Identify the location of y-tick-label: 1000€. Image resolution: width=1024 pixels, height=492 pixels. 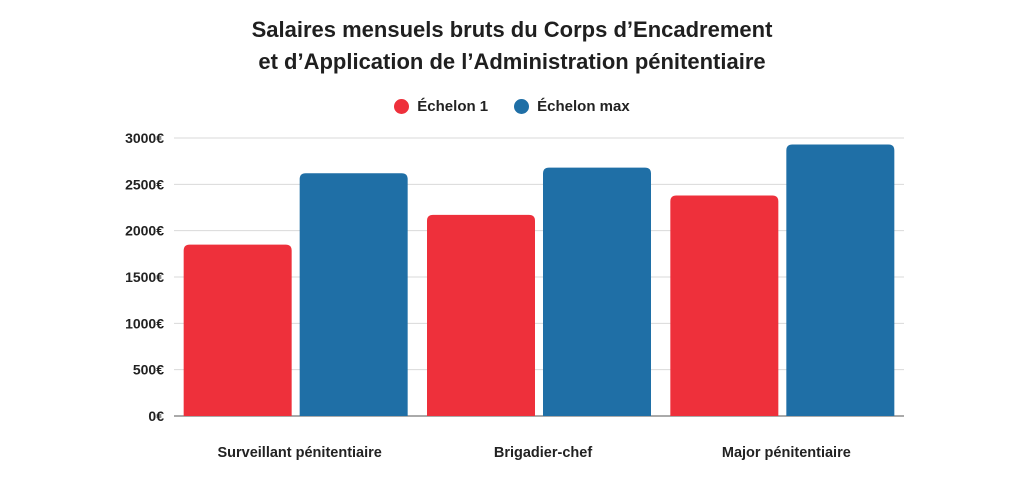
(144, 323).